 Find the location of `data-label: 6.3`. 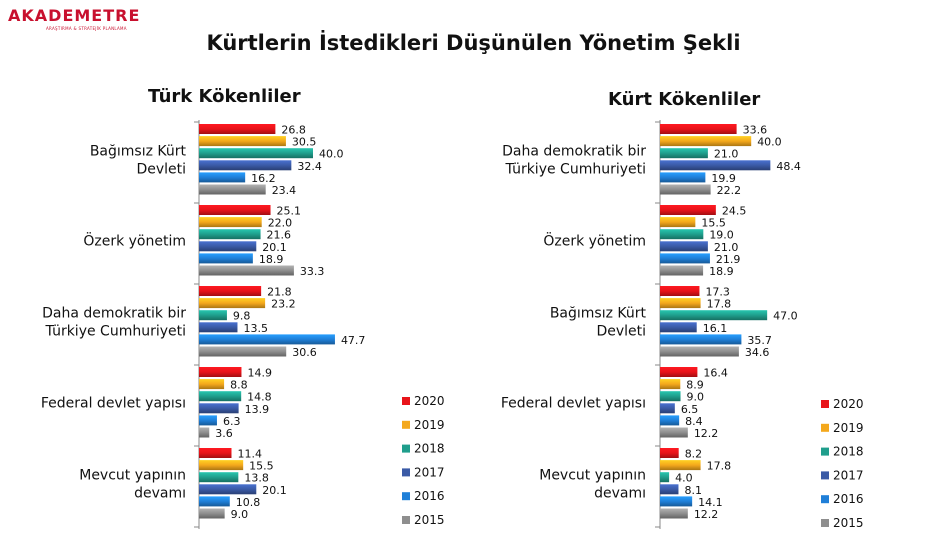

data-label: 6.3 is located at coordinates (232, 421).